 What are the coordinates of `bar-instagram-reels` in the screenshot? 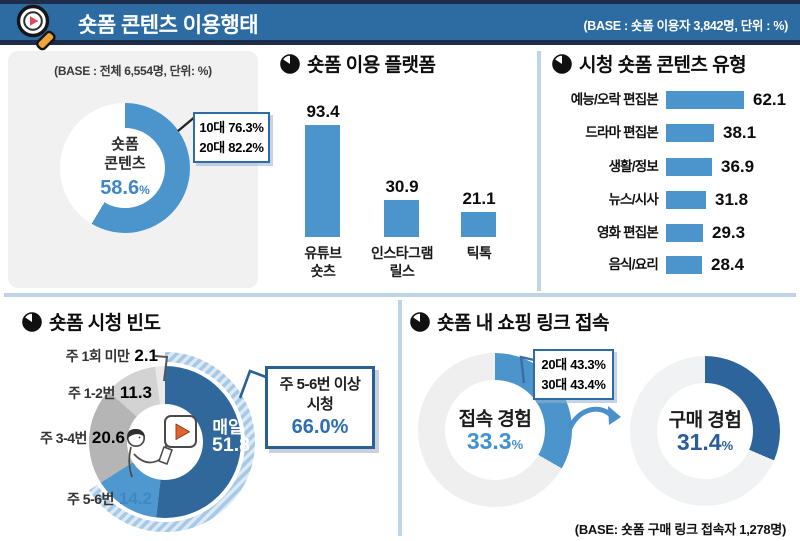 It's located at (401, 218).